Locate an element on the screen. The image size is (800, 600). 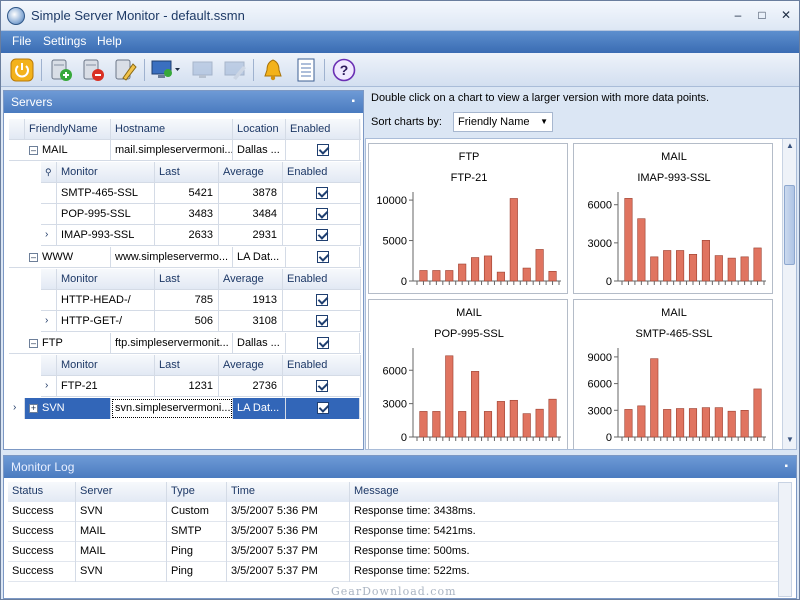
log-scrollbar is located at coordinates (785, 539).